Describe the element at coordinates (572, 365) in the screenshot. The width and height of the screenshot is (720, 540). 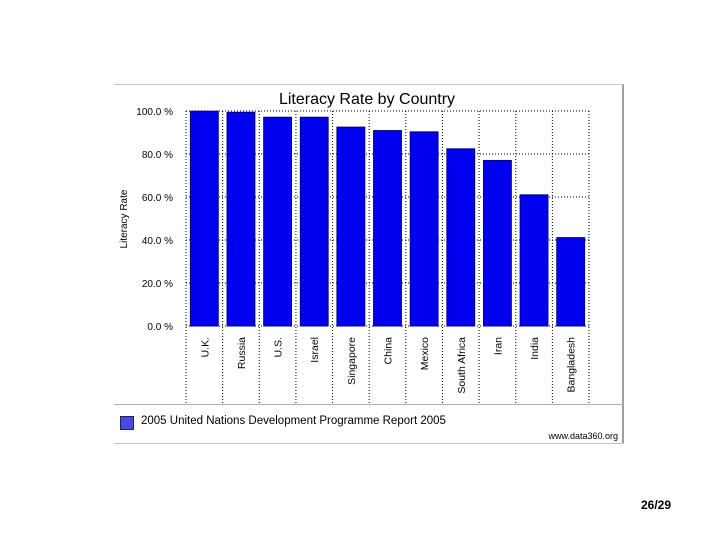
I see `x-tick-label: Bangladesh` at that location.